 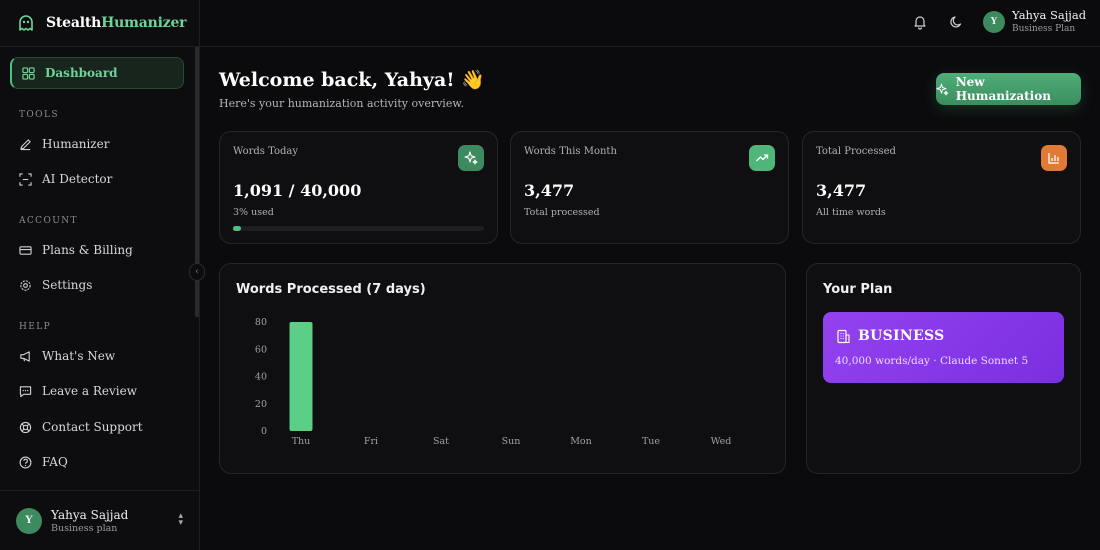 What do you see at coordinates (956, 22) in the screenshot?
I see `moon-icon` at bounding box center [956, 22].